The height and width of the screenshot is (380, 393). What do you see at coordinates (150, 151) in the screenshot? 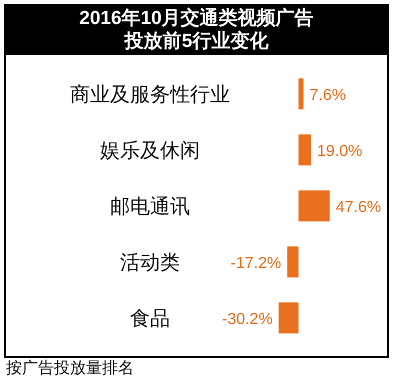
I see `y-tick-label: 娱乐及休闲` at bounding box center [150, 151].